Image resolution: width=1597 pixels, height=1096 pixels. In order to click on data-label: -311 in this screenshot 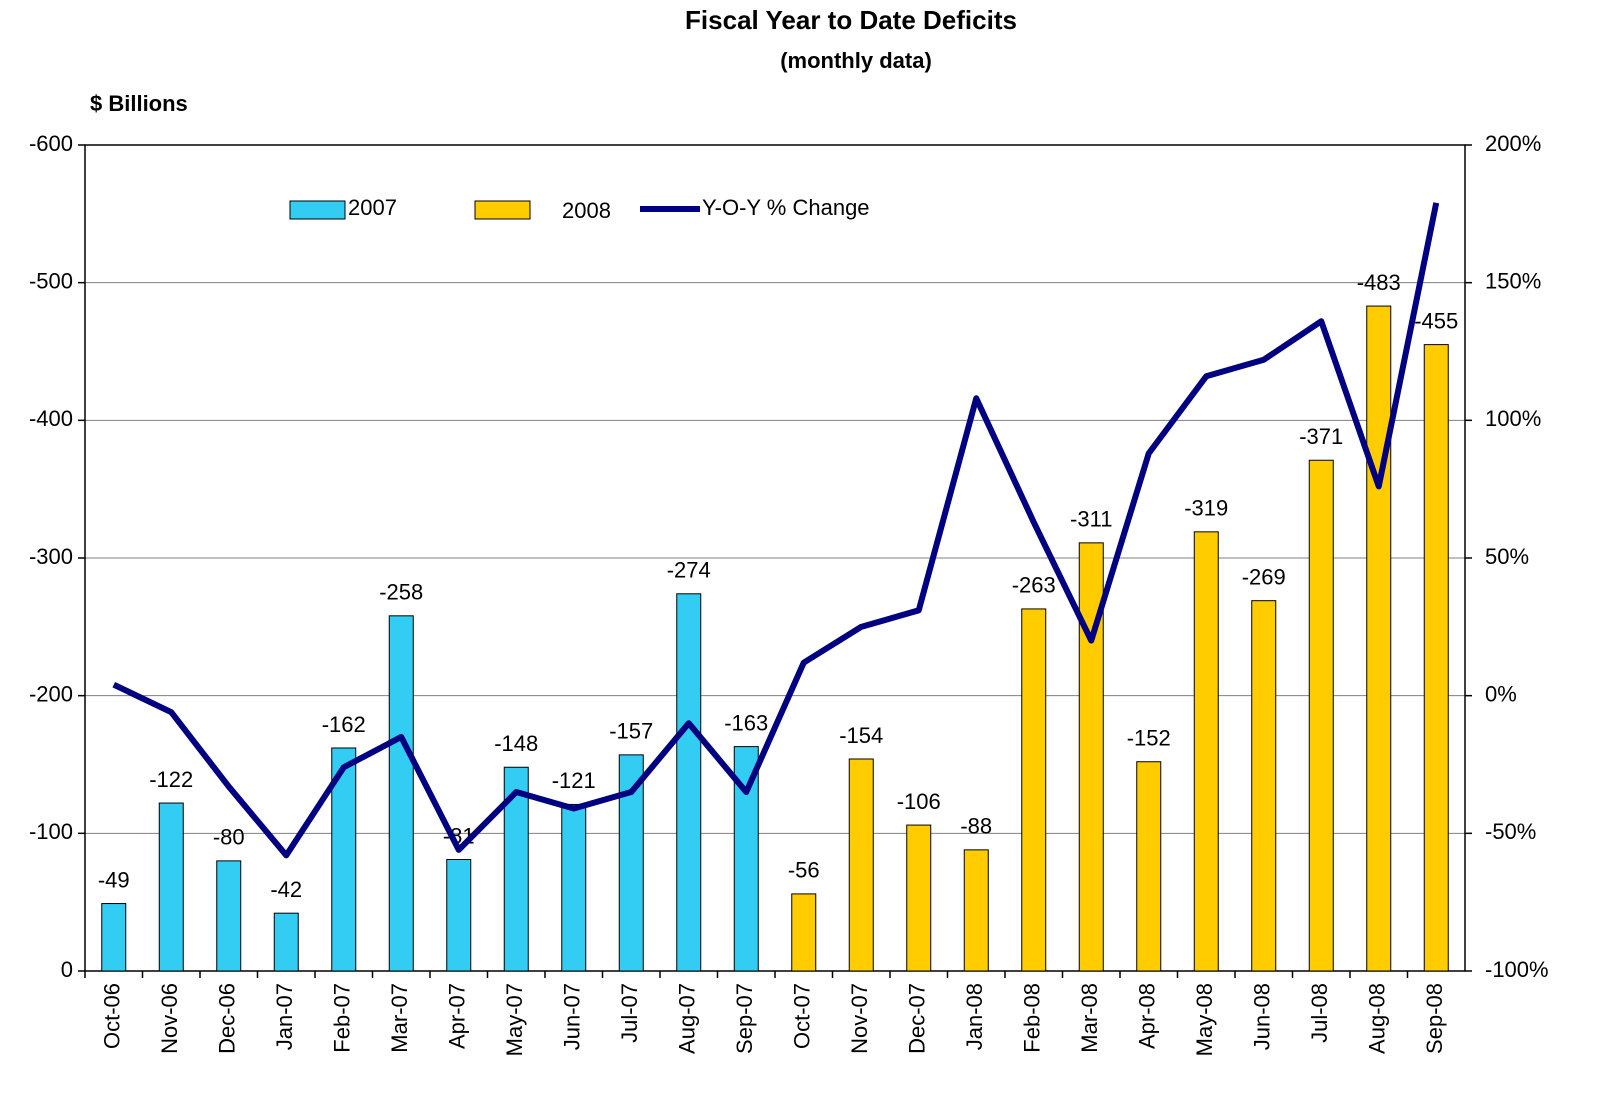, I will do `click(1091, 519)`.